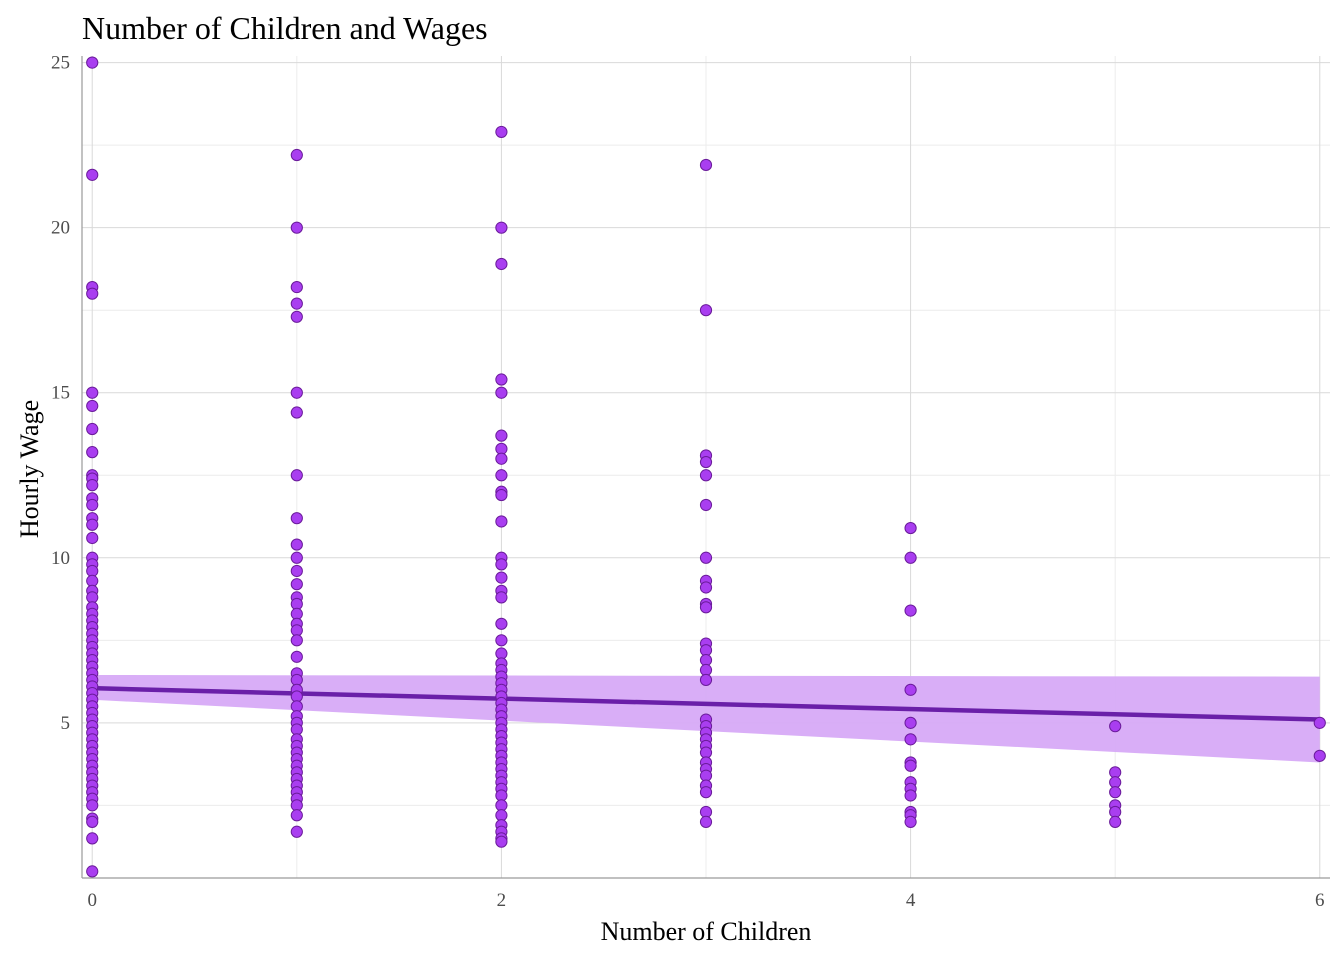  I want to click on x-tick-label: 4, so click(911, 900).